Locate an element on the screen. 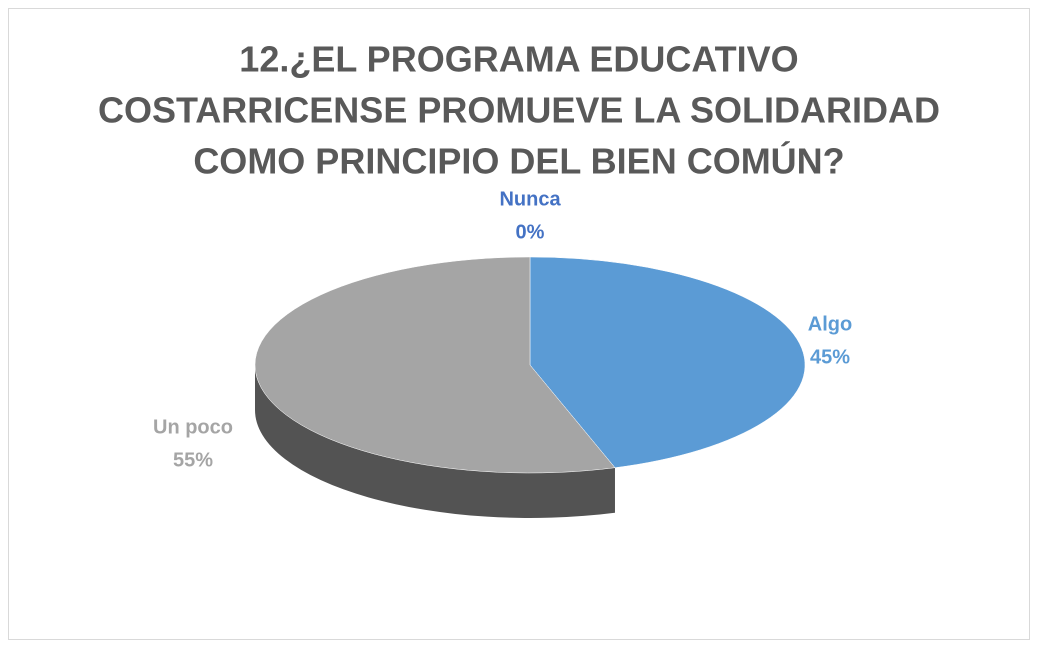  chart-title: COSTARRICENSE PROMUEVE LA SOLIDARIDAD is located at coordinates (519, 110).